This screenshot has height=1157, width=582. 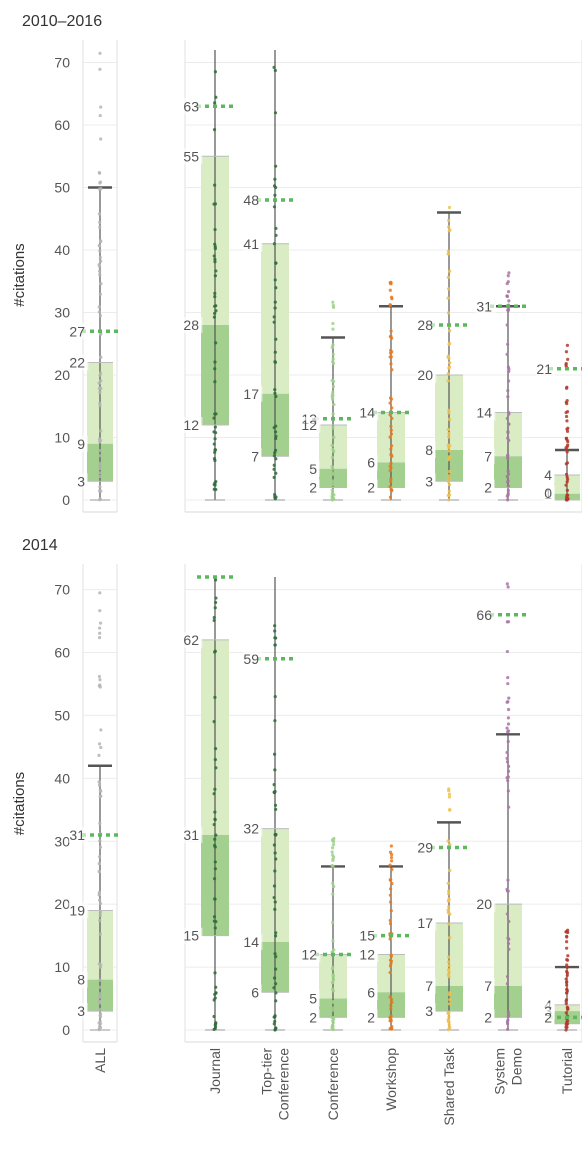 I want to click on category-label-workshop: Workshop, so click(x=391, y=1079).